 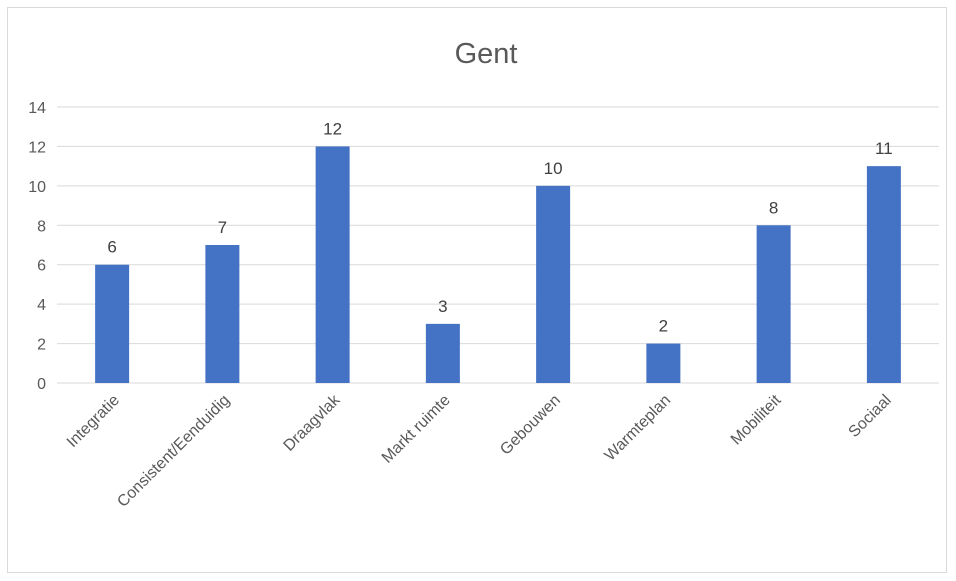 What do you see at coordinates (442, 306) in the screenshot?
I see `data-label: 3` at bounding box center [442, 306].